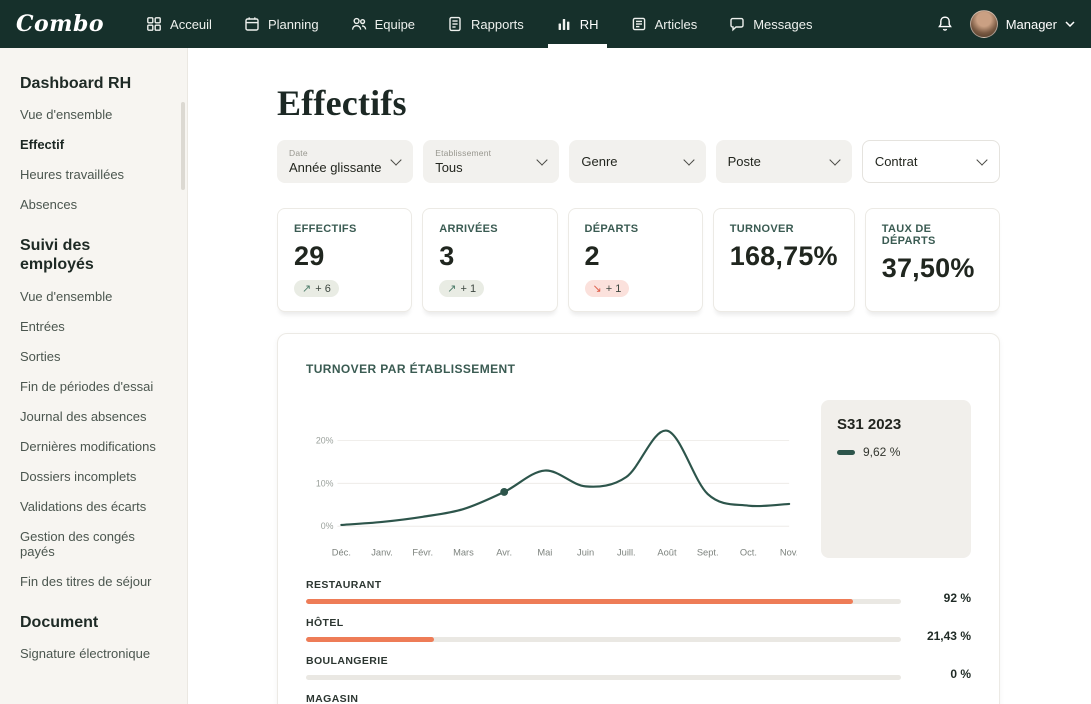  What do you see at coordinates (783, 260) in the screenshot?
I see `kpi-card-turnover: TURNOVER 168,75%` at bounding box center [783, 260].